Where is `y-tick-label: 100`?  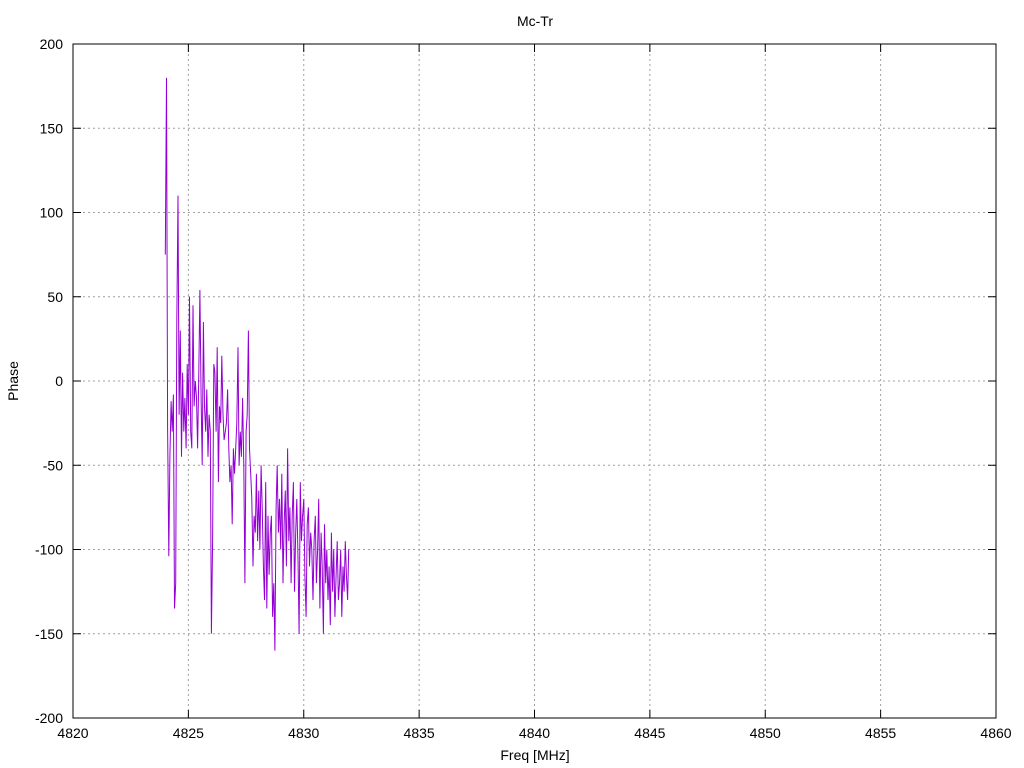 y-tick-label: 100 is located at coordinates (52, 213).